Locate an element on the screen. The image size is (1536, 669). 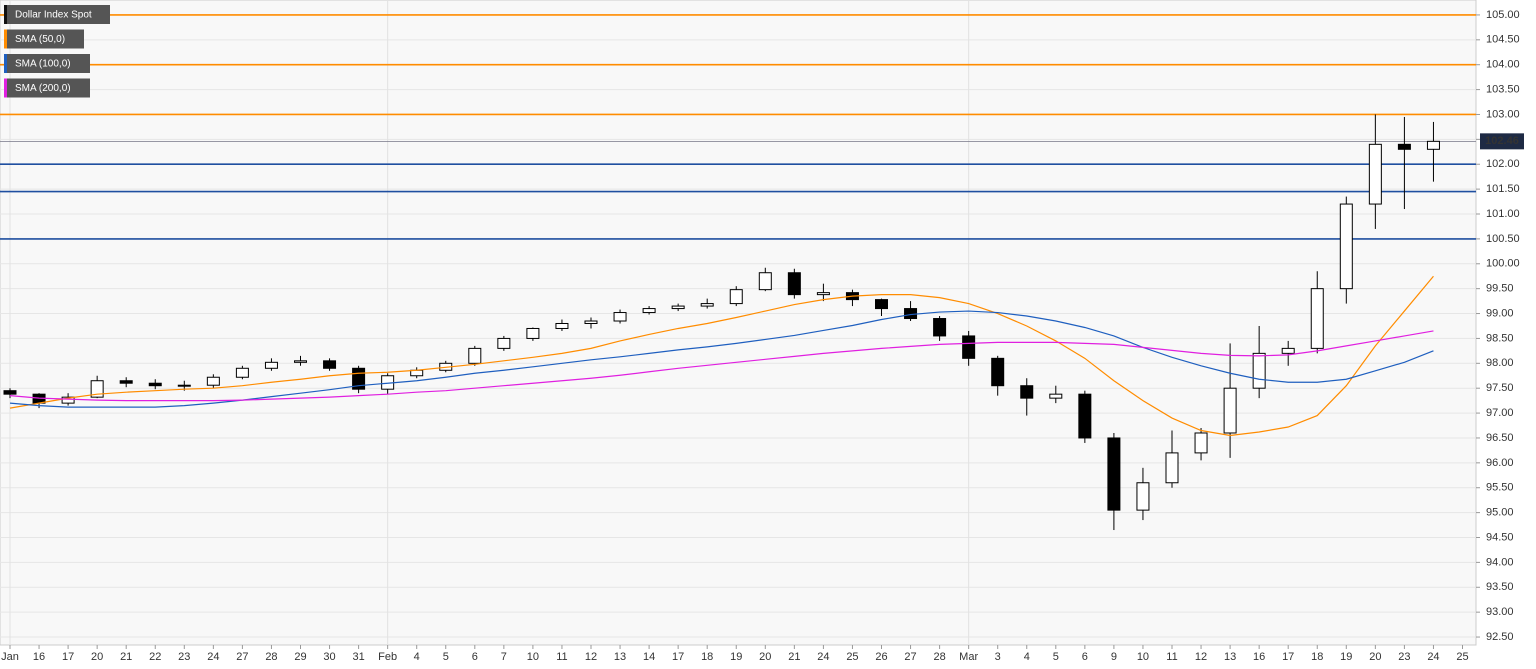
price-tag is located at coordinates (1502, 141).